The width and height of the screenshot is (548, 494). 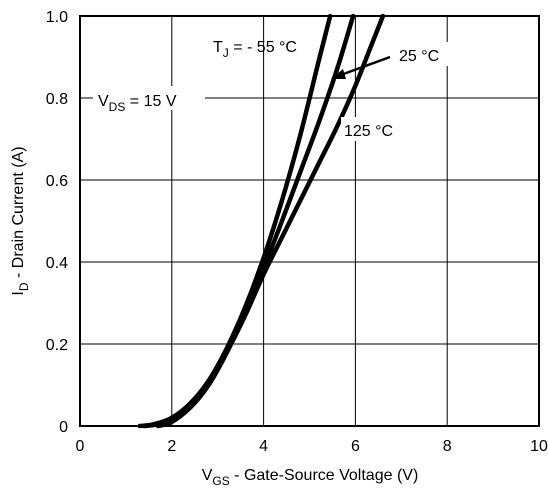 I want to click on vds-annotation-main: V, so click(x=103, y=101).